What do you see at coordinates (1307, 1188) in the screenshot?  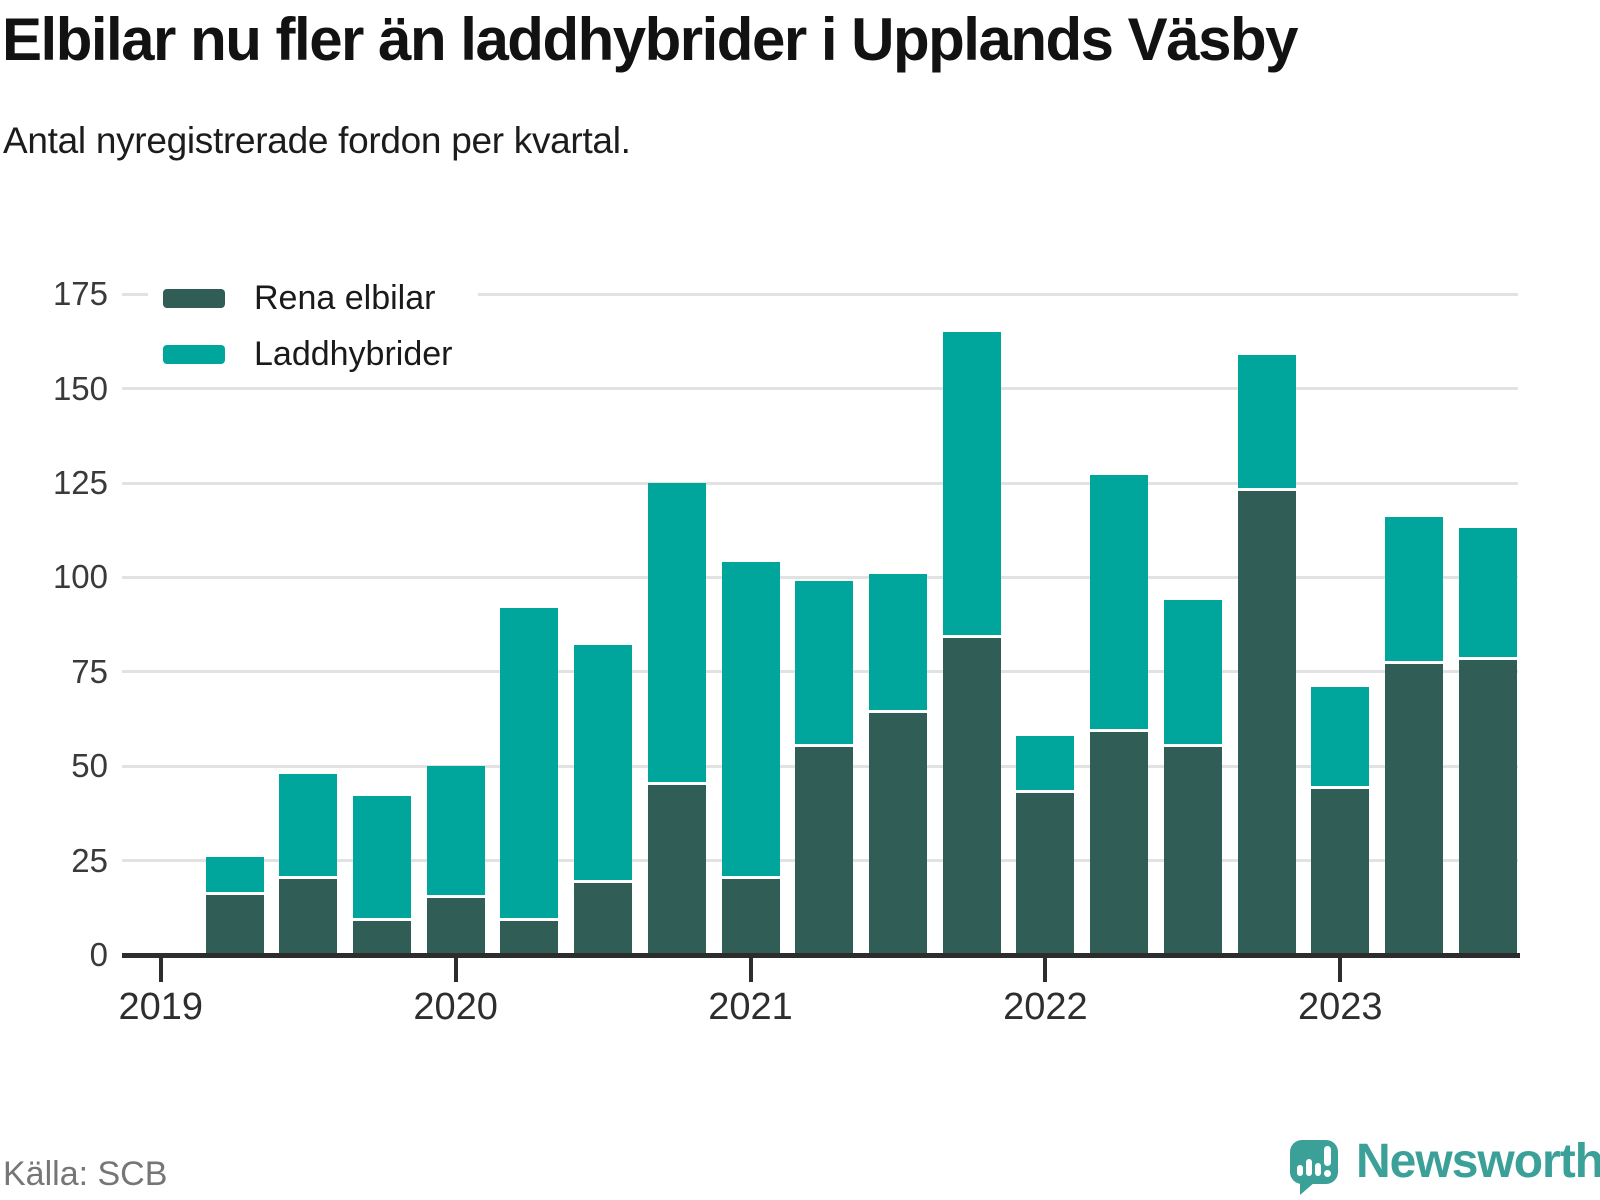 I see `logo-speech-tail` at bounding box center [1307, 1188].